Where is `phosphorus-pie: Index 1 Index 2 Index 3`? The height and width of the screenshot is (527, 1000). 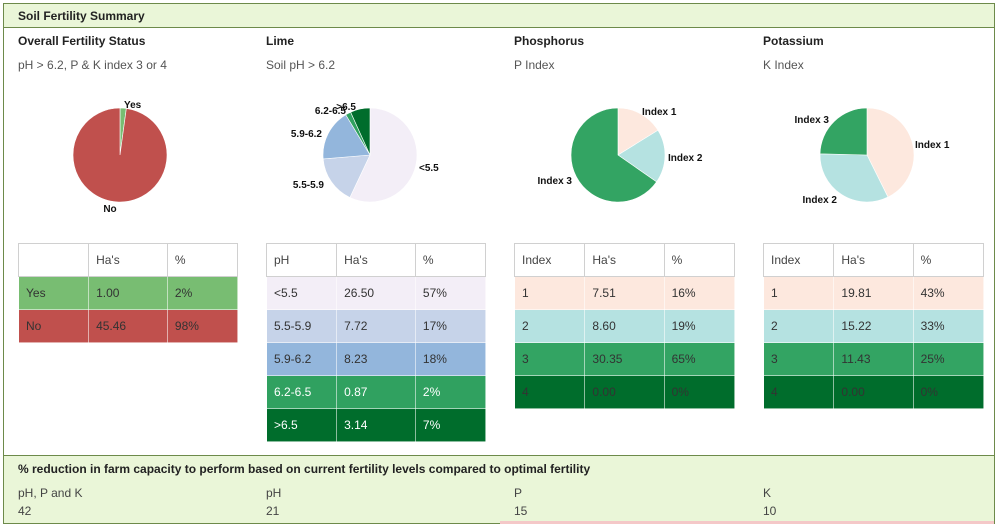 phosphorus-pie: Index 1 Index 2 Index 3 is located at coordinates (620, 155).